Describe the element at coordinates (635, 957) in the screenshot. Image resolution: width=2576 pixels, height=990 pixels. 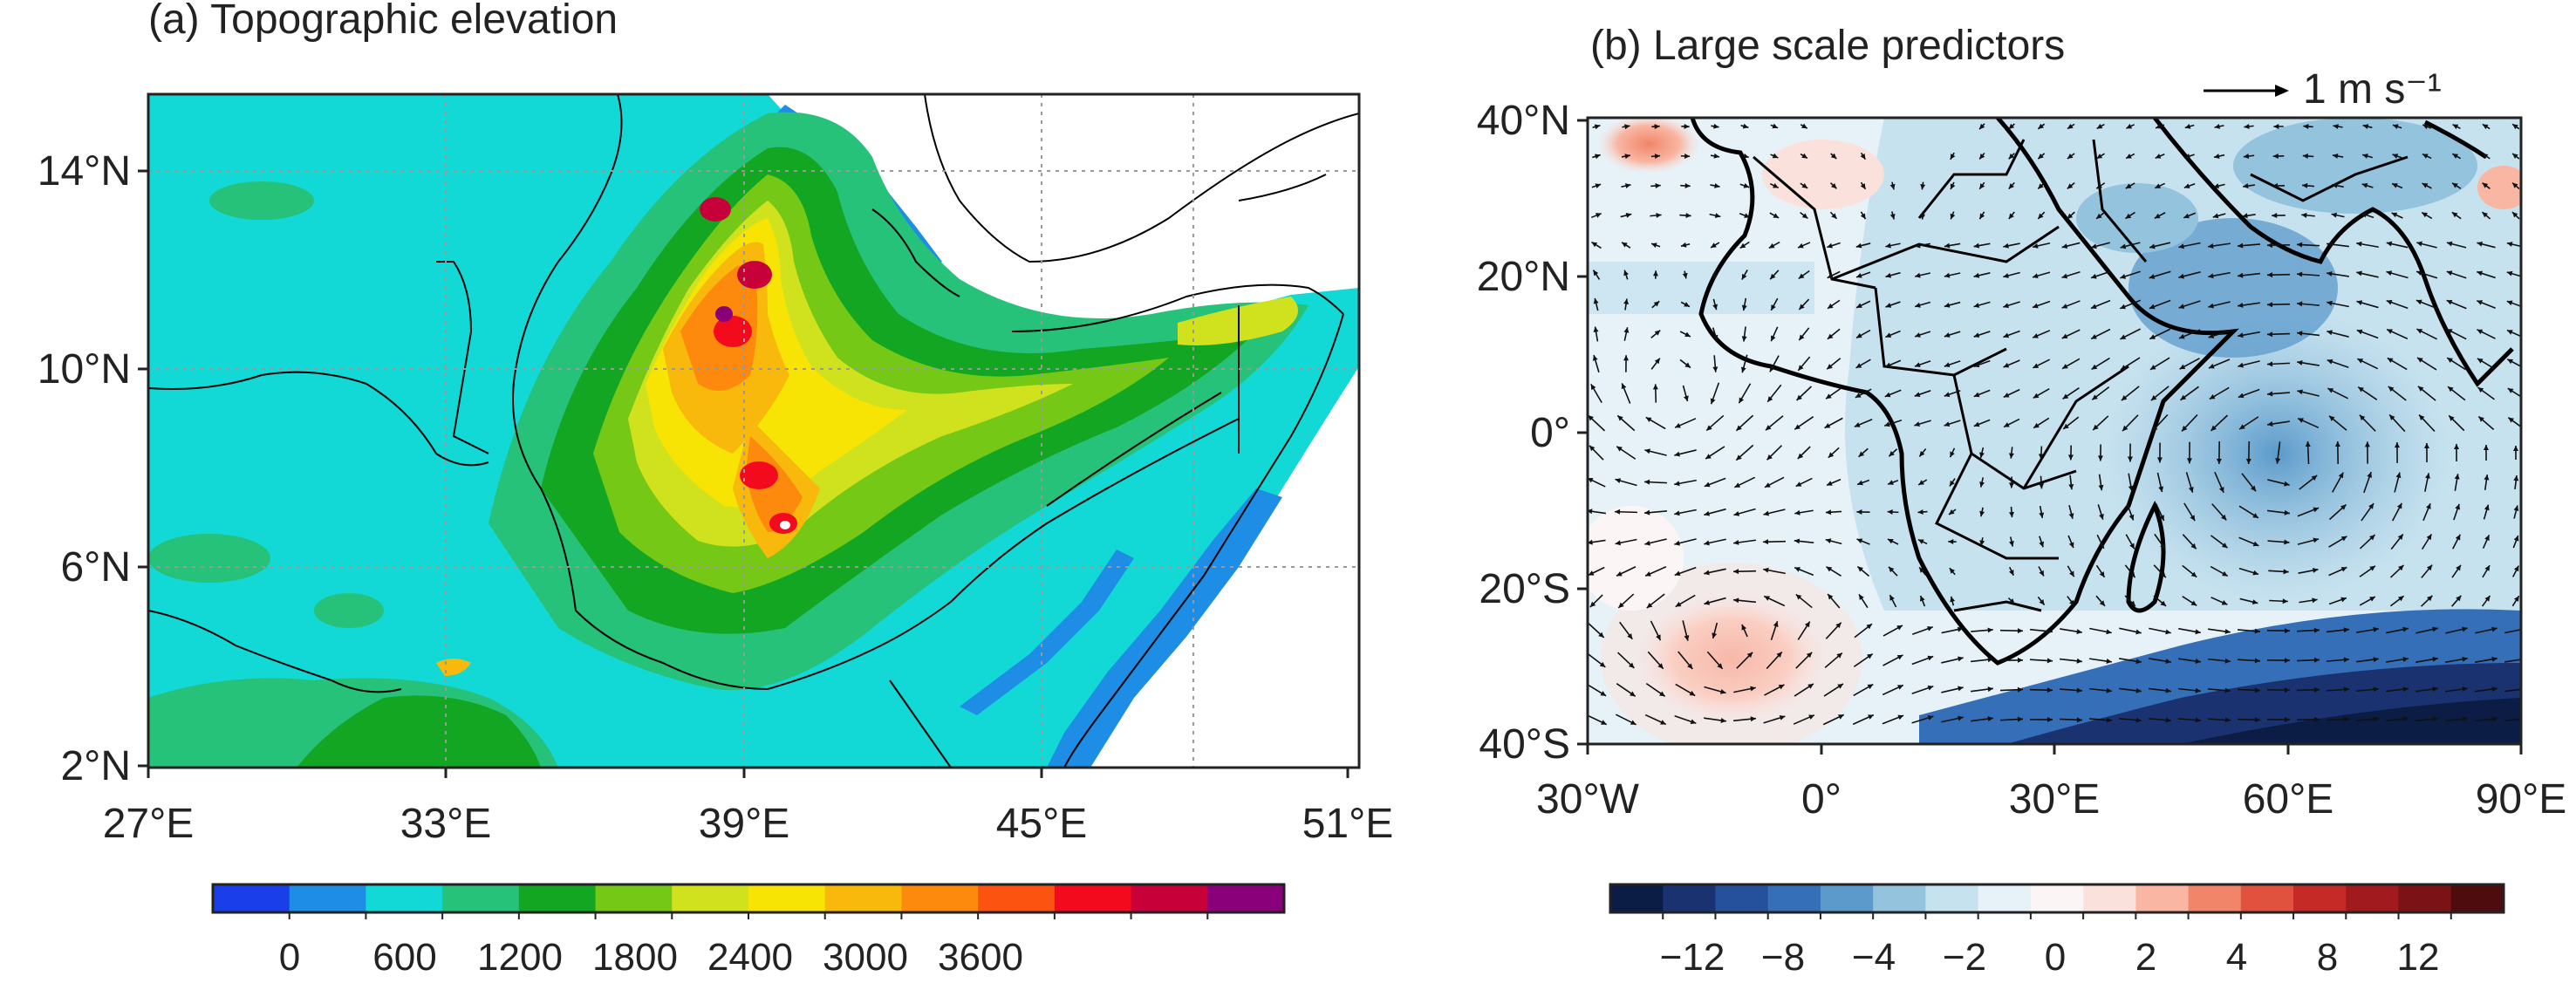
I see `cbar-a-label-3: 1800` at that location.